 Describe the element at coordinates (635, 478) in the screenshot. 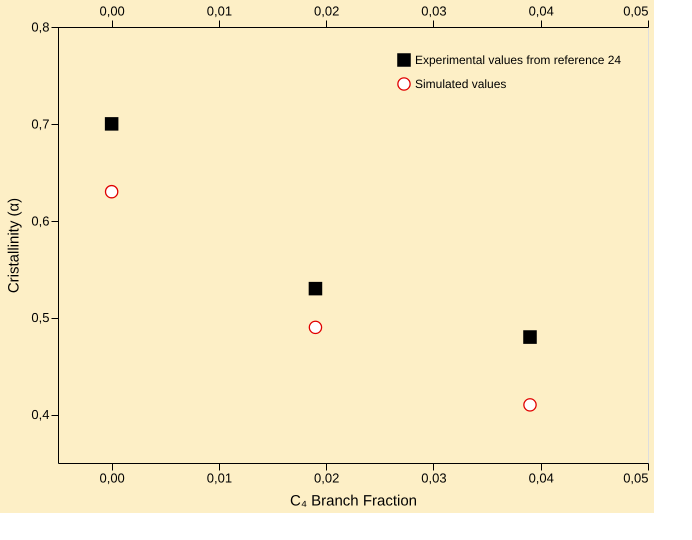

I see `x-tick-label: 0,05` at that location.